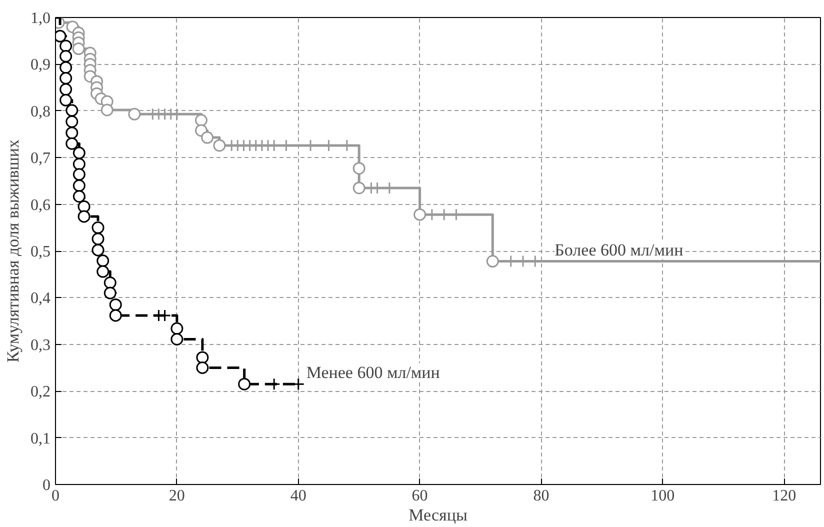 The height and width of the screenshot is (527, 824). Describe the element at coordinates (13, 250) in the screenshot. I see `y-axis-title: Кумулятивная доля выживших` at that location.